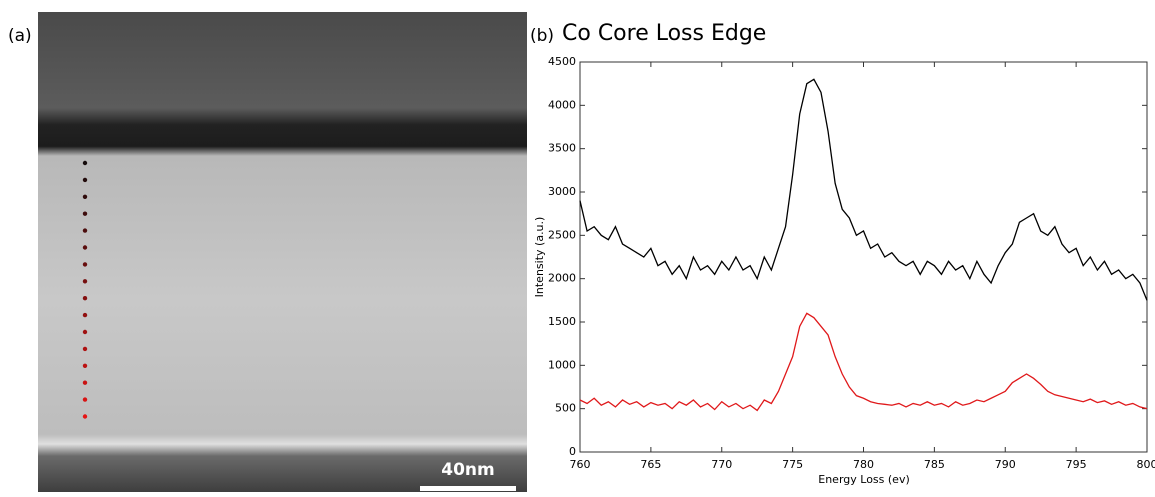 Image resolution: width=1155 pixels, height=497 pixels. What do you see at coordinates (934, 464) in the screenshot?
I see `x-tick-label: 785` at bounding box center [934, 464].